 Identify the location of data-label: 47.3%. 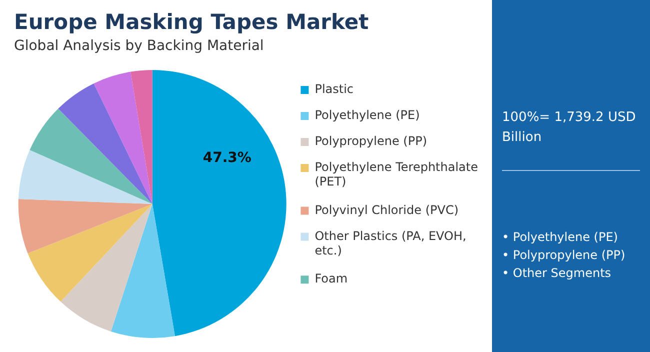
(227, 158).